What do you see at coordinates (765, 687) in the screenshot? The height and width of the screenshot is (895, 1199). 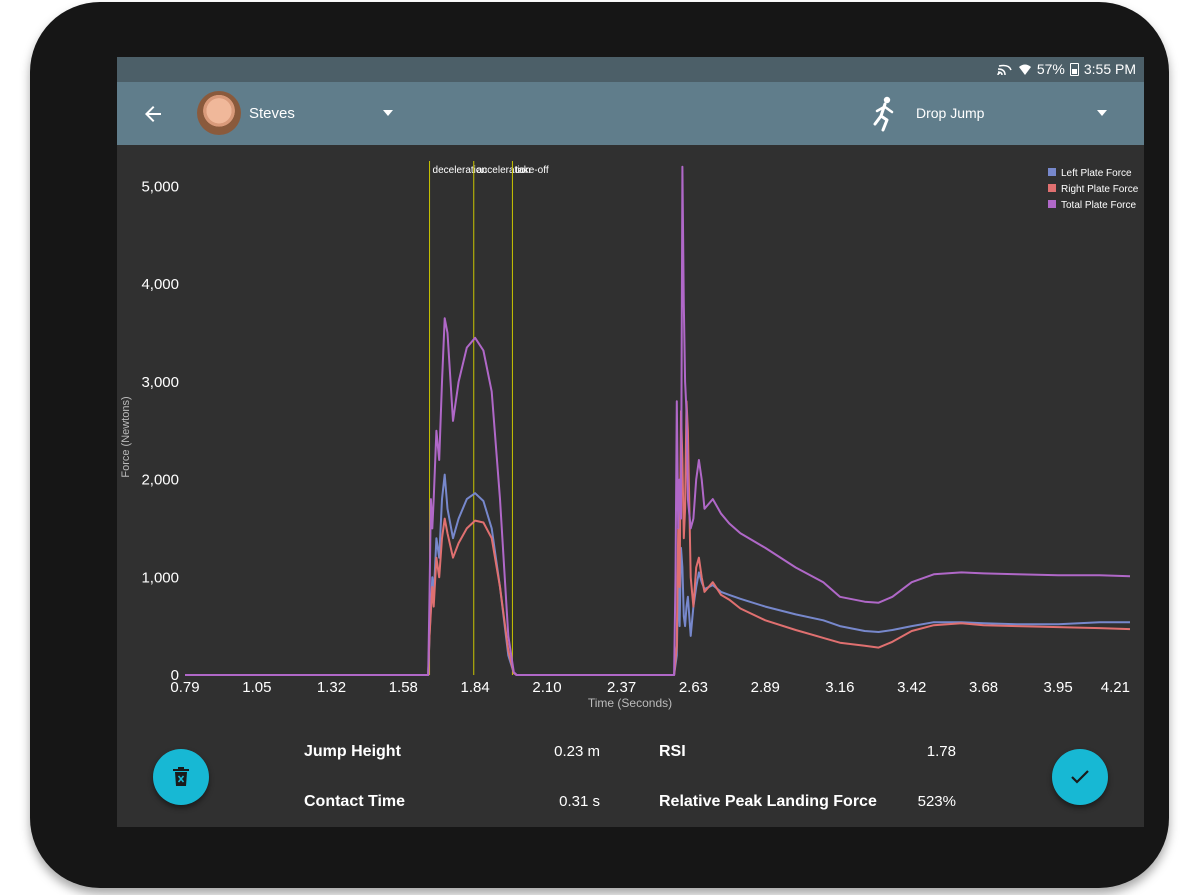 I see `x-tick-label: 2.89` at bounding box center [765, 687].